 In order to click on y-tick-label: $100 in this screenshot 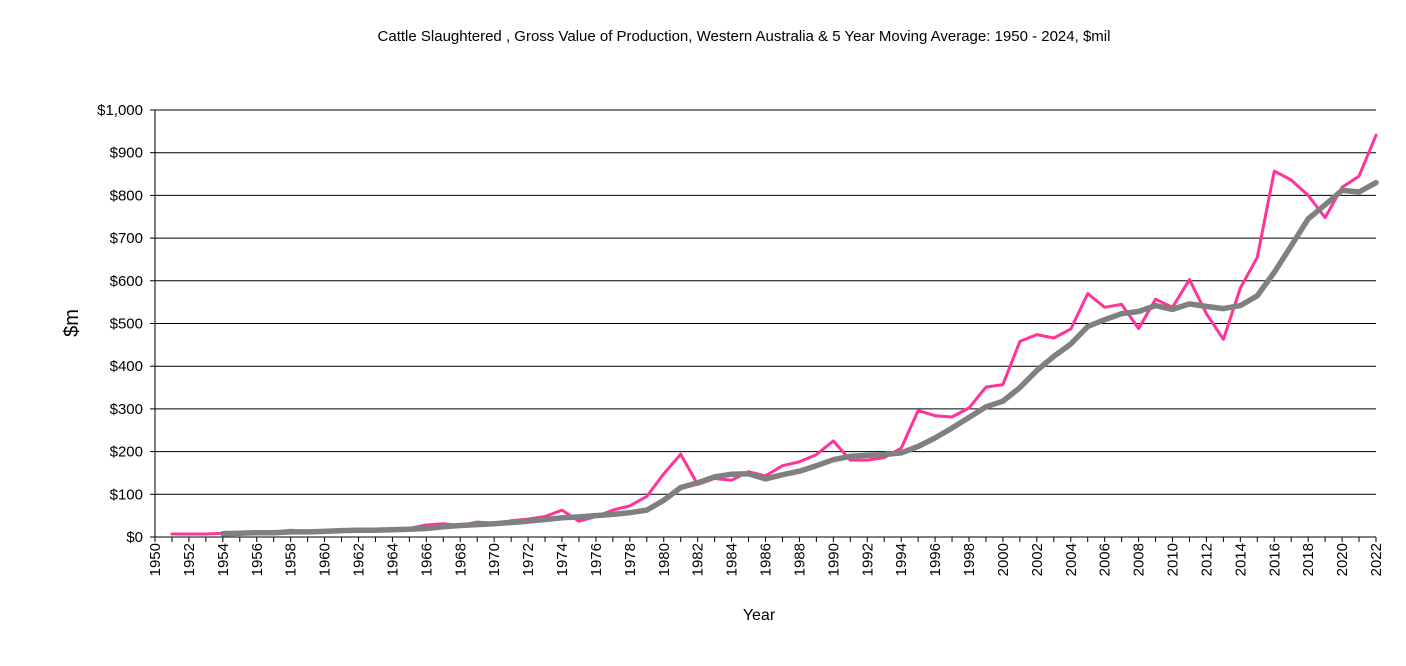, I will do `click(126, 494)`.